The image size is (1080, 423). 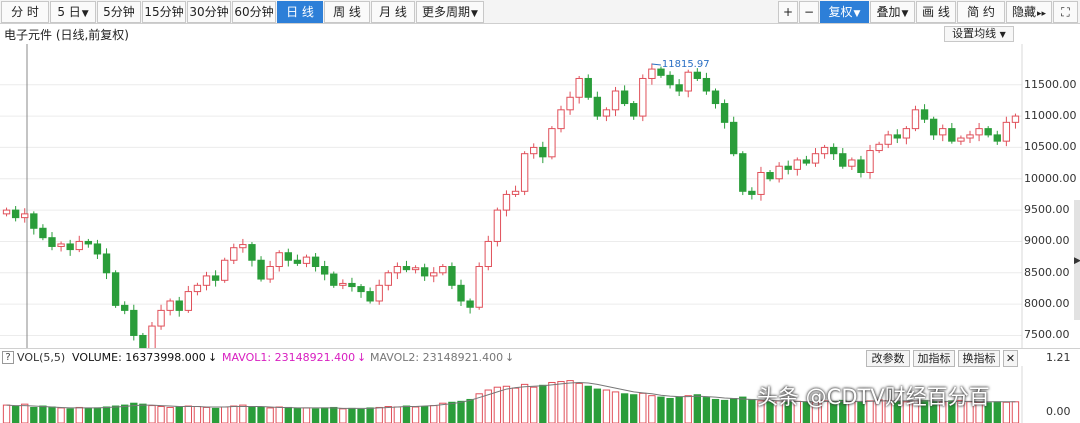 I want to click on draw-line-button: 画 线, so click(x=936, y=12).